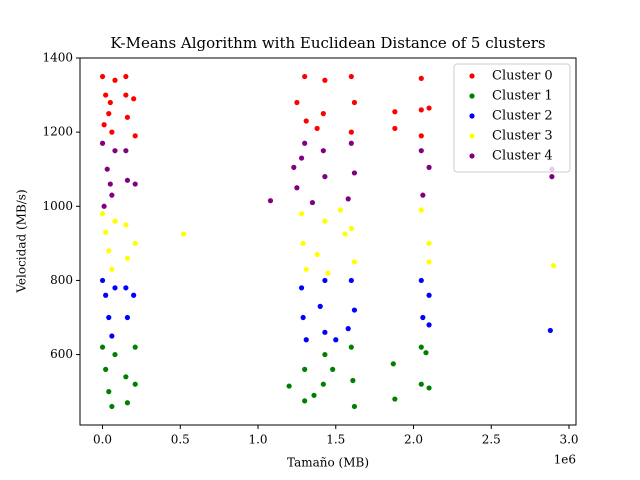 Image resolution: width=640 pixels, height=480 pixels. What do you see at coordinates (522, 136) in the screenshot?
I see `legend-label: Cluster 3` at bounding box center [522, 136].